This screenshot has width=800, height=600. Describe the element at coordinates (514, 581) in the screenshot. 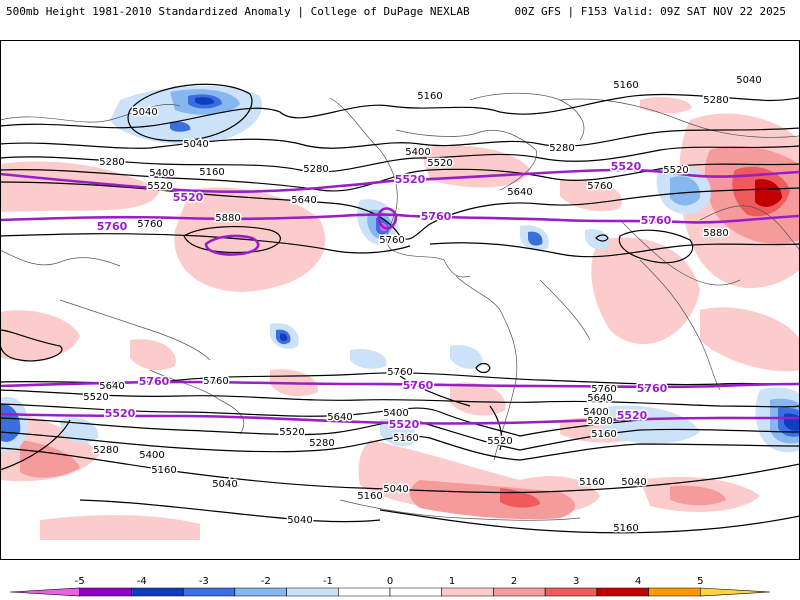

I see `colorbar-label: 2` at that location.